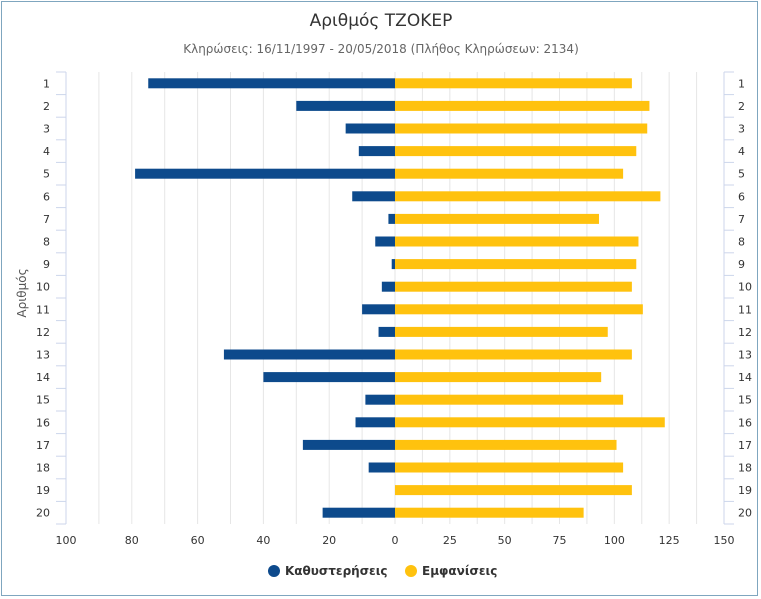 This screenshot has height=599, width=761. Describe the element at coordinates (741, 196) in the screenshot. I see `category-label-right: 6` at that location.